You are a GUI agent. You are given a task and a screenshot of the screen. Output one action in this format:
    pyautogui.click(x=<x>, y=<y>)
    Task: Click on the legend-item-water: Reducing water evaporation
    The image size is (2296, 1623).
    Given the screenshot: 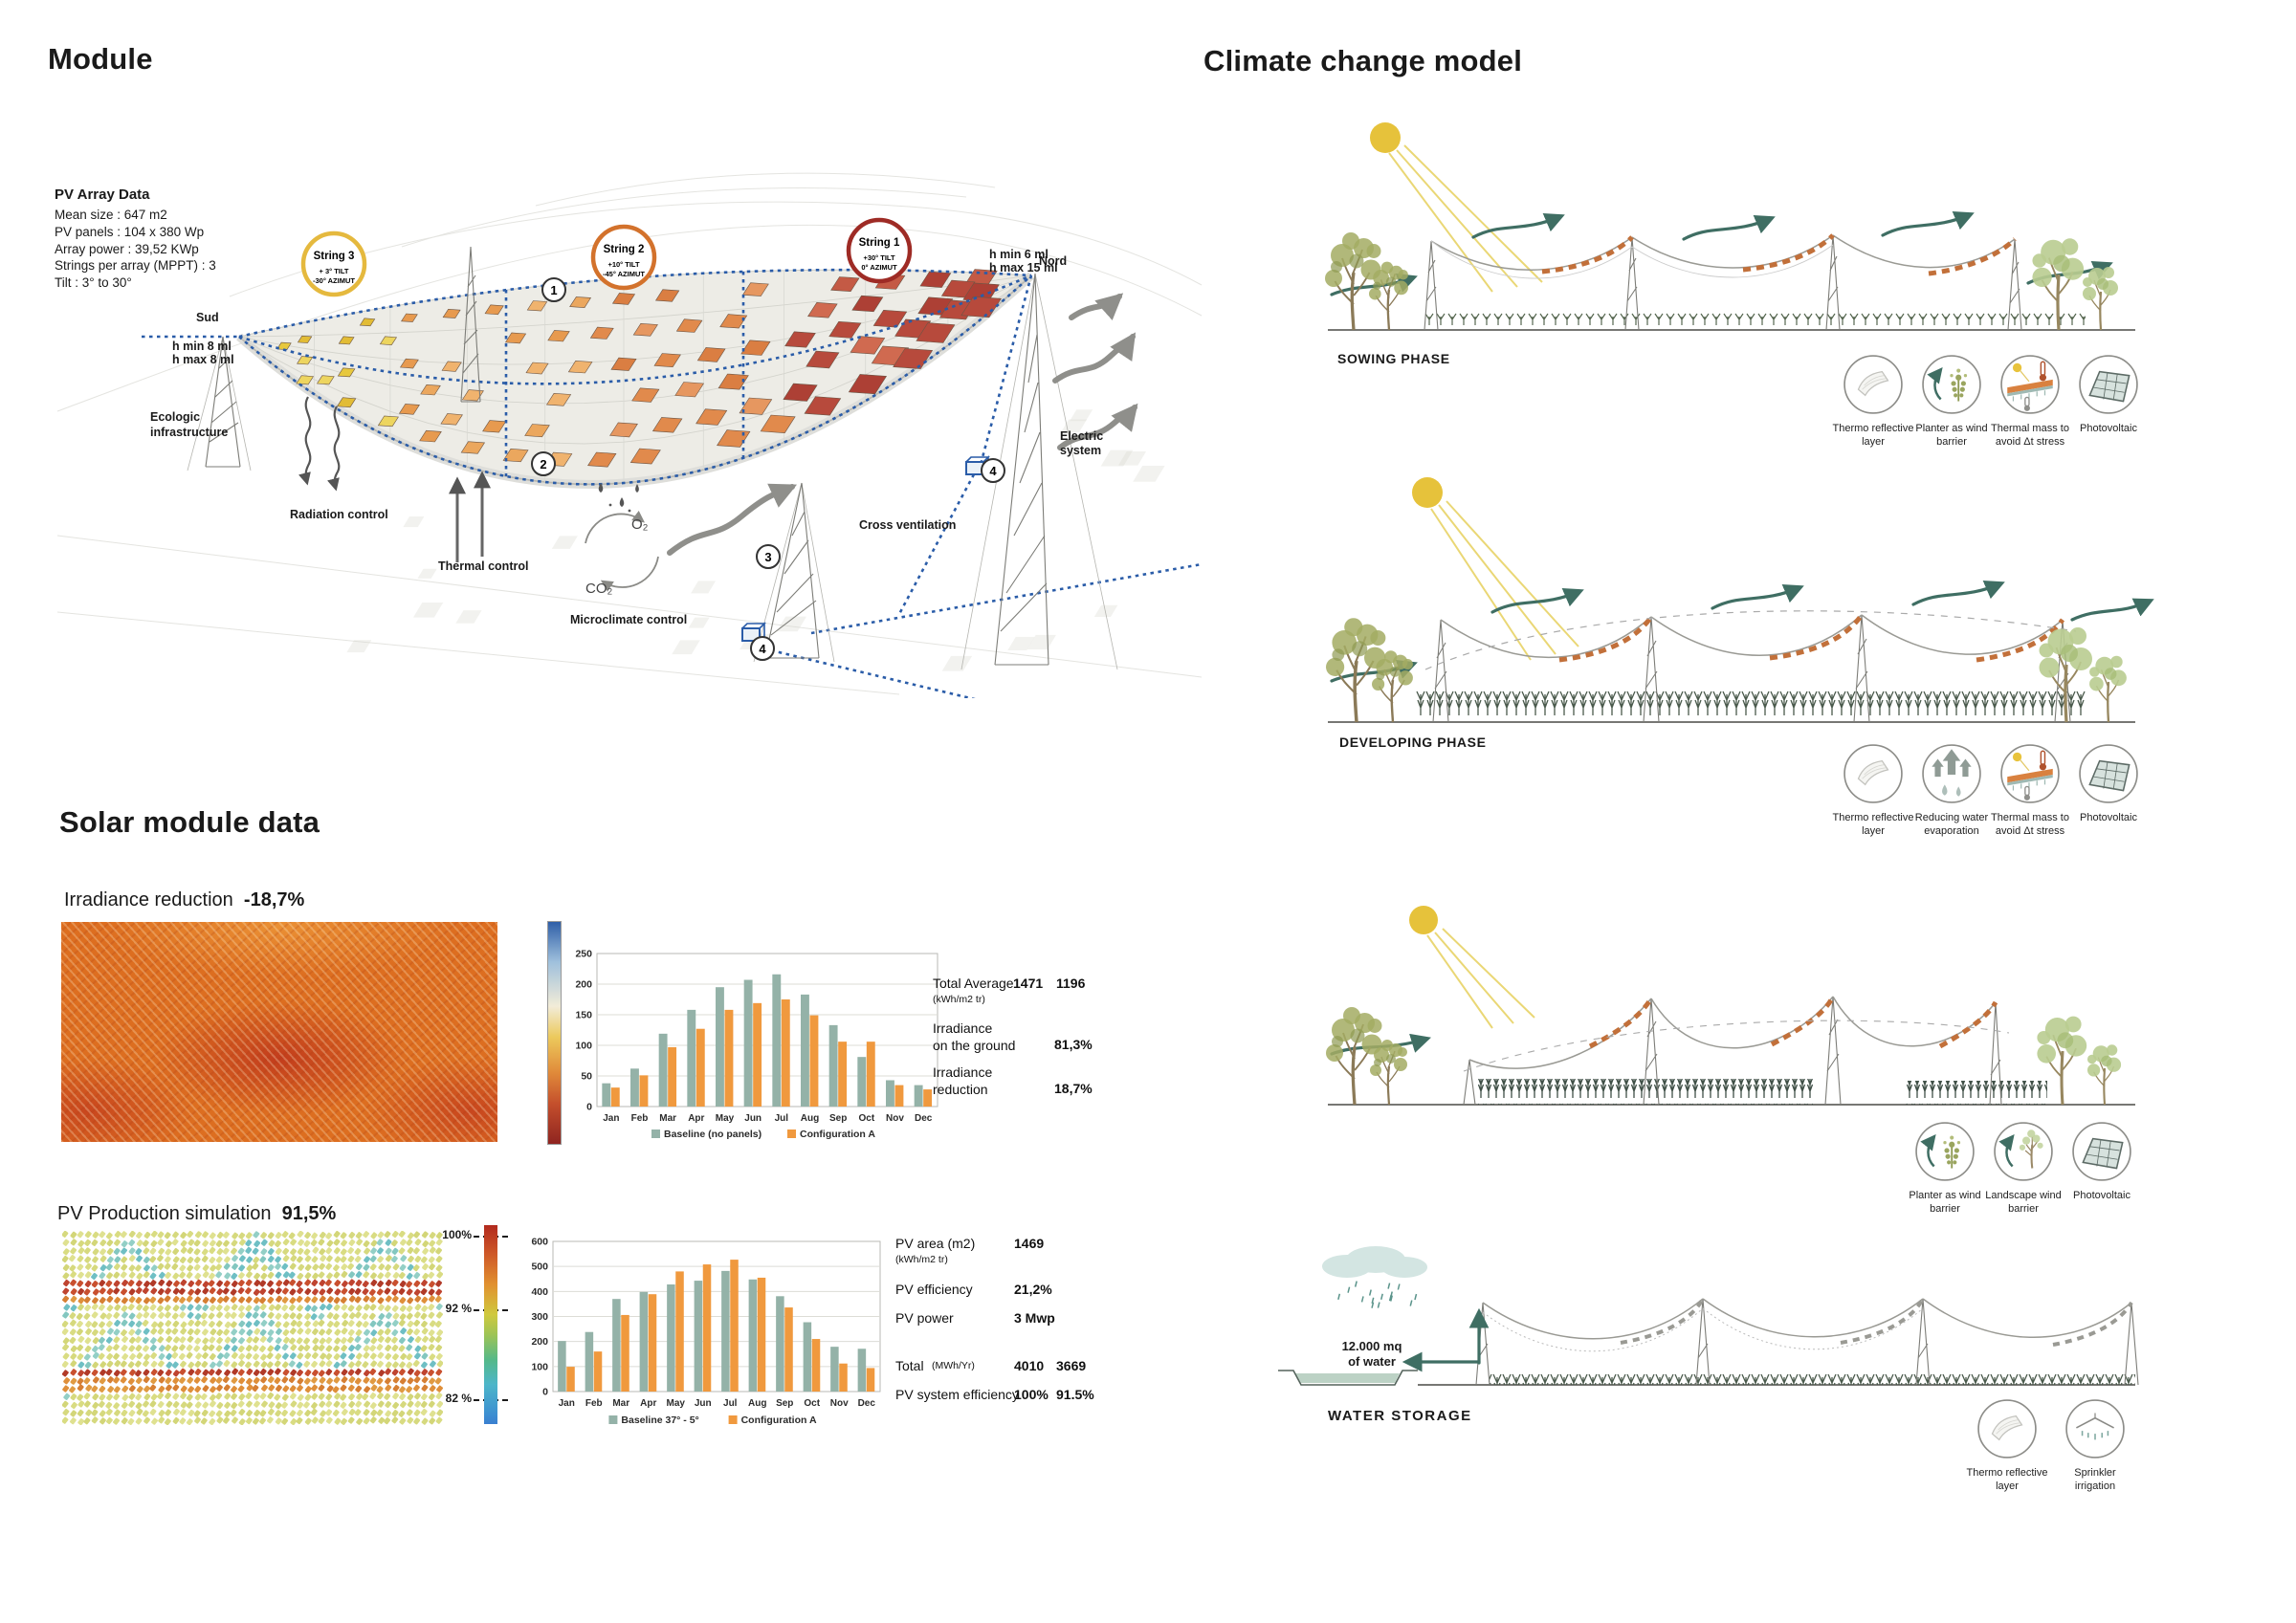 What is the action you would take?
    pyautogui.click(x=1952, y=791)
    